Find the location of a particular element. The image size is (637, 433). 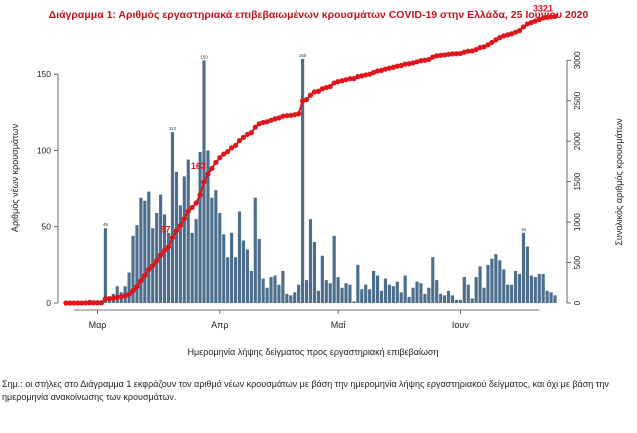

y-axis-right: 0 500 1000 1500 2000 2500 3000 is located at coordinates (574, 178).